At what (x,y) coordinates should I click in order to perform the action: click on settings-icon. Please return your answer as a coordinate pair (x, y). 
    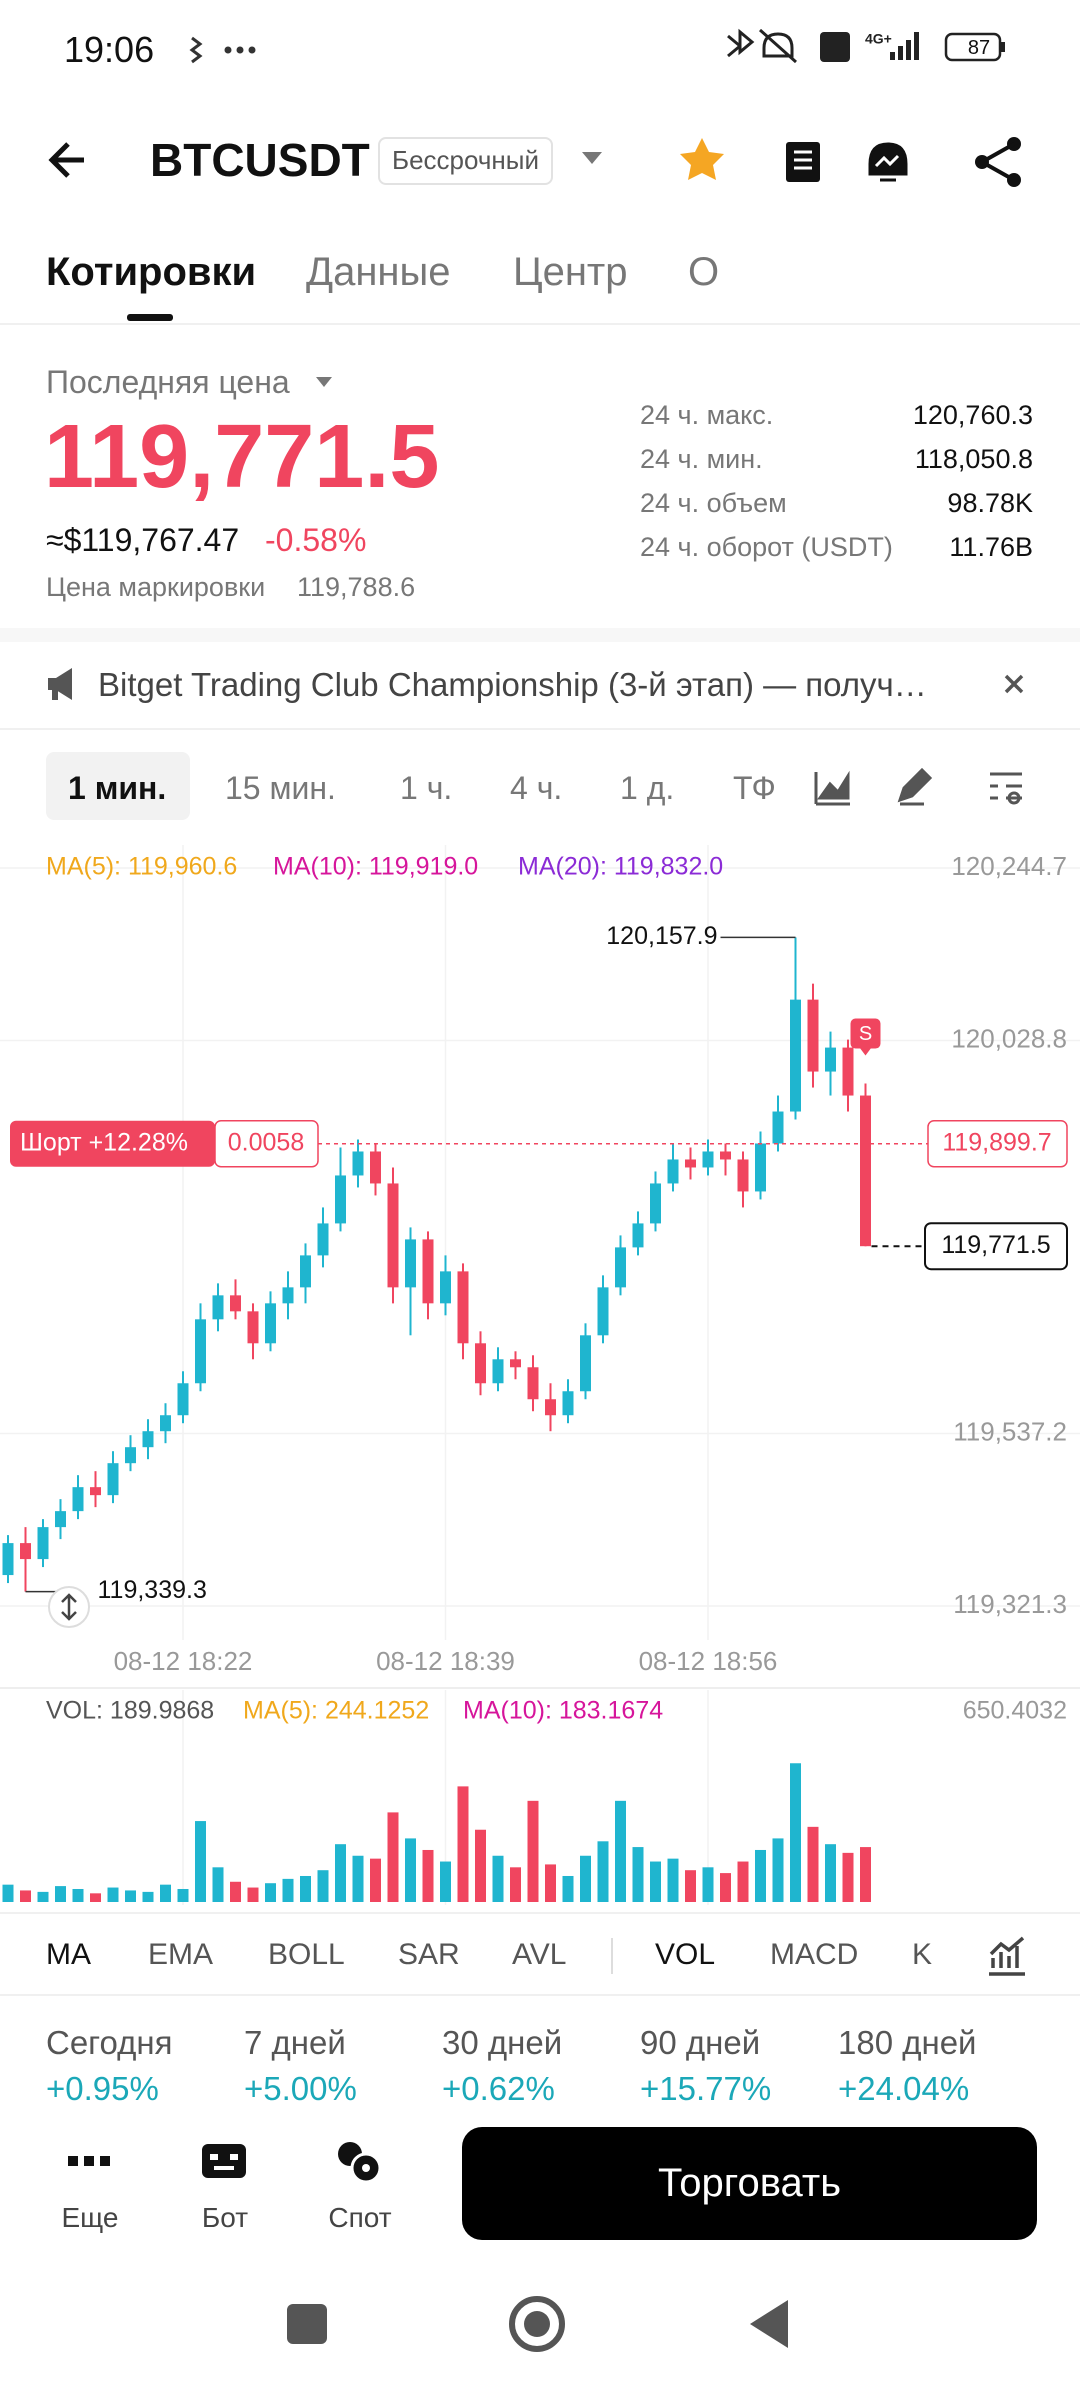
    Looking at the image, I should click on (1006, 786).